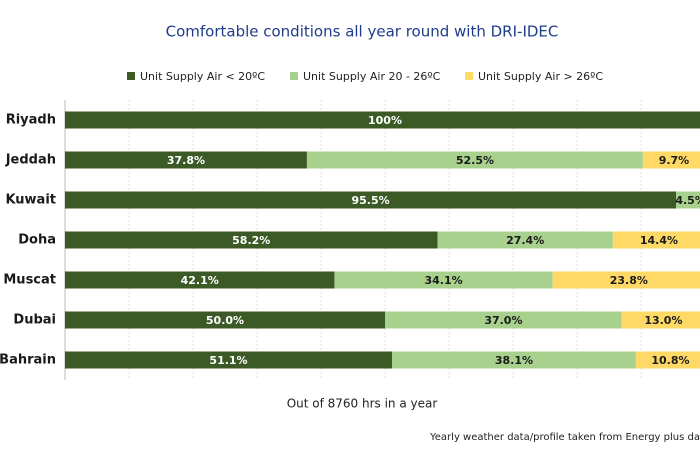 The width and height of the screenshot is (700, 450). I want to click on y-tick-label: Bahrain, so click(28, 360).